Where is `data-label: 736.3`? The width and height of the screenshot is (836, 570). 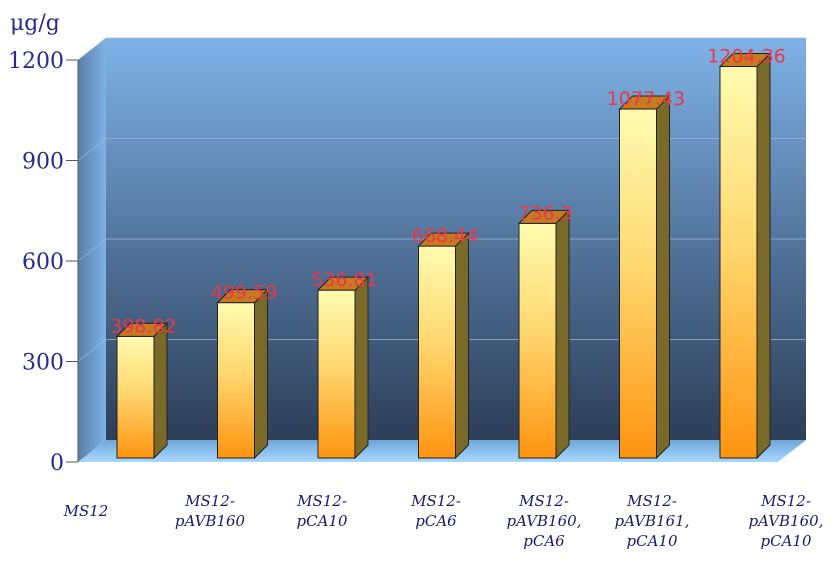
data-label: 736.3 is located at coordinates (545, 213).